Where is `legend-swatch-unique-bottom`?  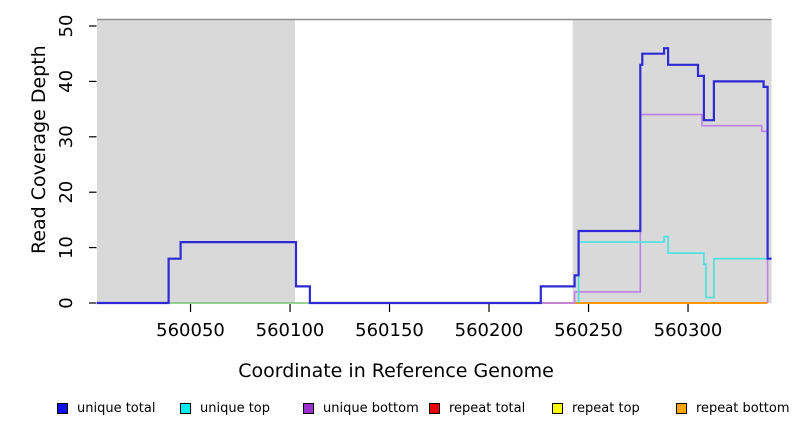
legend-swatch-unique-bottom is located at coordinates (308, 408).